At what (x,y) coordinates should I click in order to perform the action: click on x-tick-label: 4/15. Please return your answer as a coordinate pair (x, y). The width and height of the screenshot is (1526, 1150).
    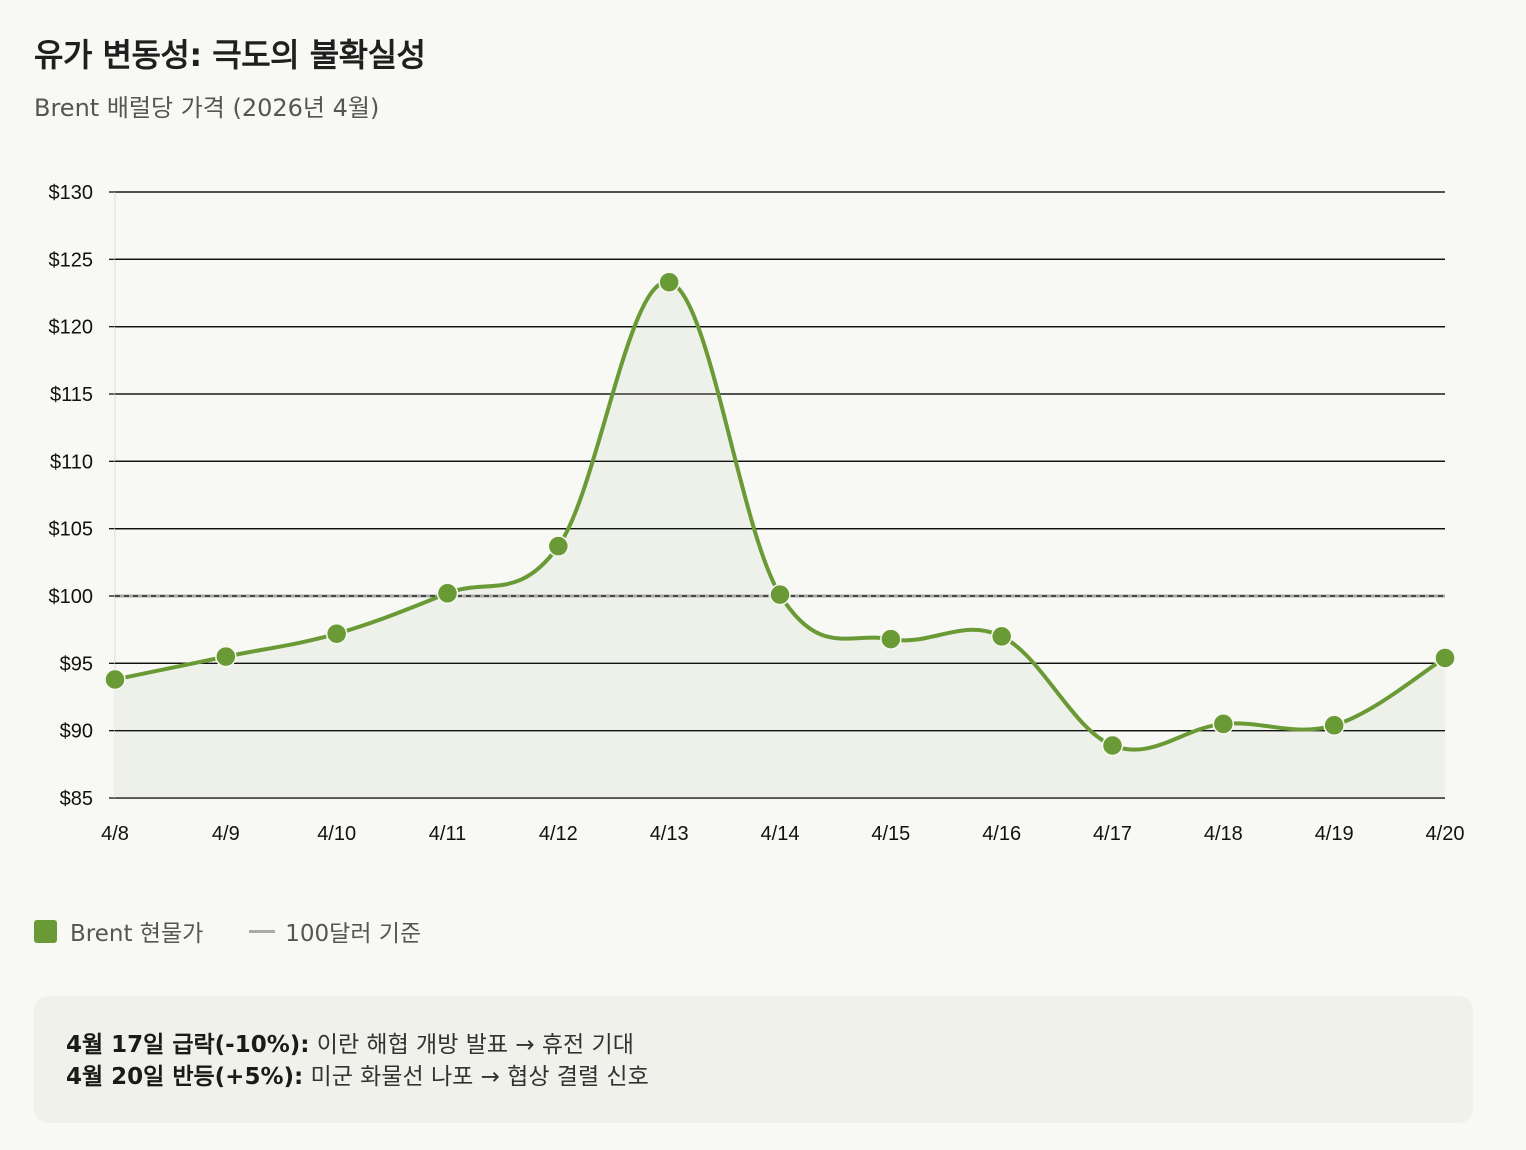
    Looking at the image, I should click on (890, 834).